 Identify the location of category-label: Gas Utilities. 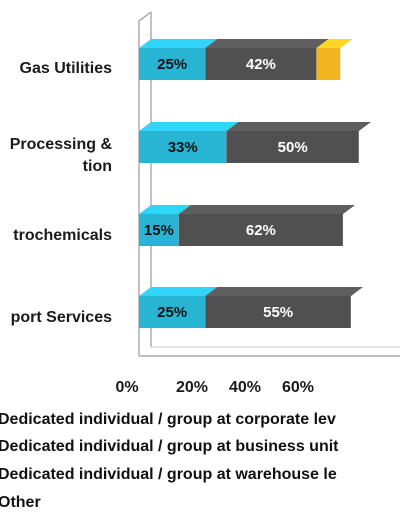
(66, 68).